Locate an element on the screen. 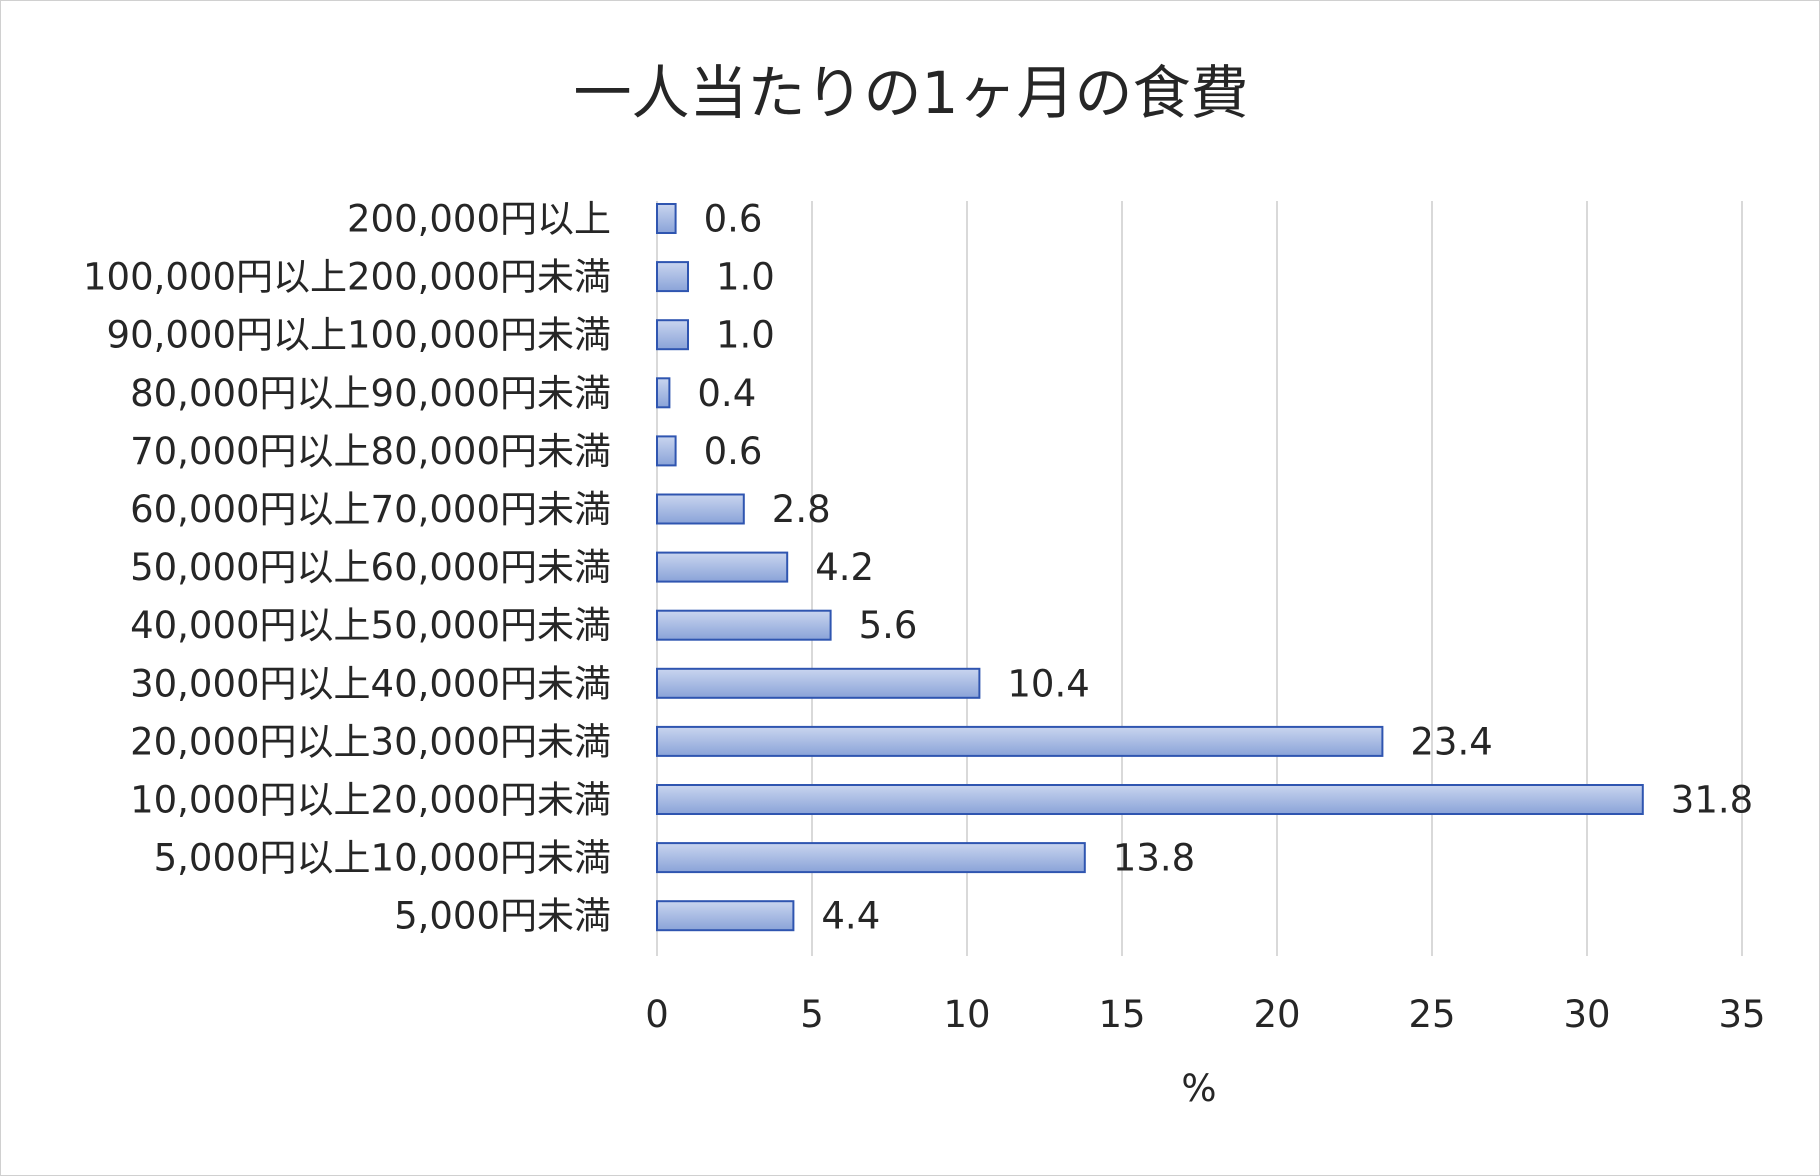 The width and height of the screenshot is (1820, 1176). x-axis-title: % is located at coordinates (1198, 1088).